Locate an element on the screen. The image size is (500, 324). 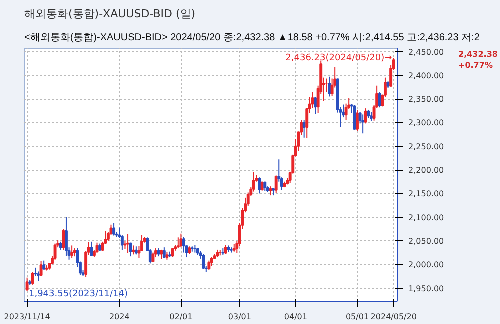
y-tick-label: 2,350.00 is located at coordinates (426, 99).